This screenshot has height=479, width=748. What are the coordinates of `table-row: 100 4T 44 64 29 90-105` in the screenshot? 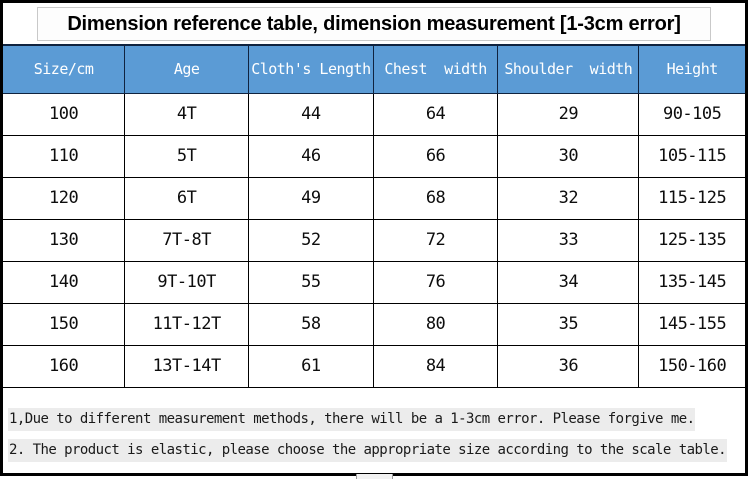 It's located at (374, 114).